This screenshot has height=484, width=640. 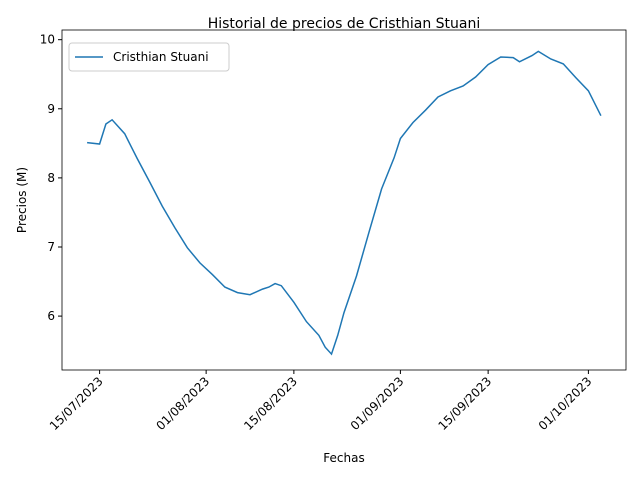 What do you see at coordinates (51, 247) in the screenshot?
I see `y-tick-label: 7` at bounding box center [51, 247].